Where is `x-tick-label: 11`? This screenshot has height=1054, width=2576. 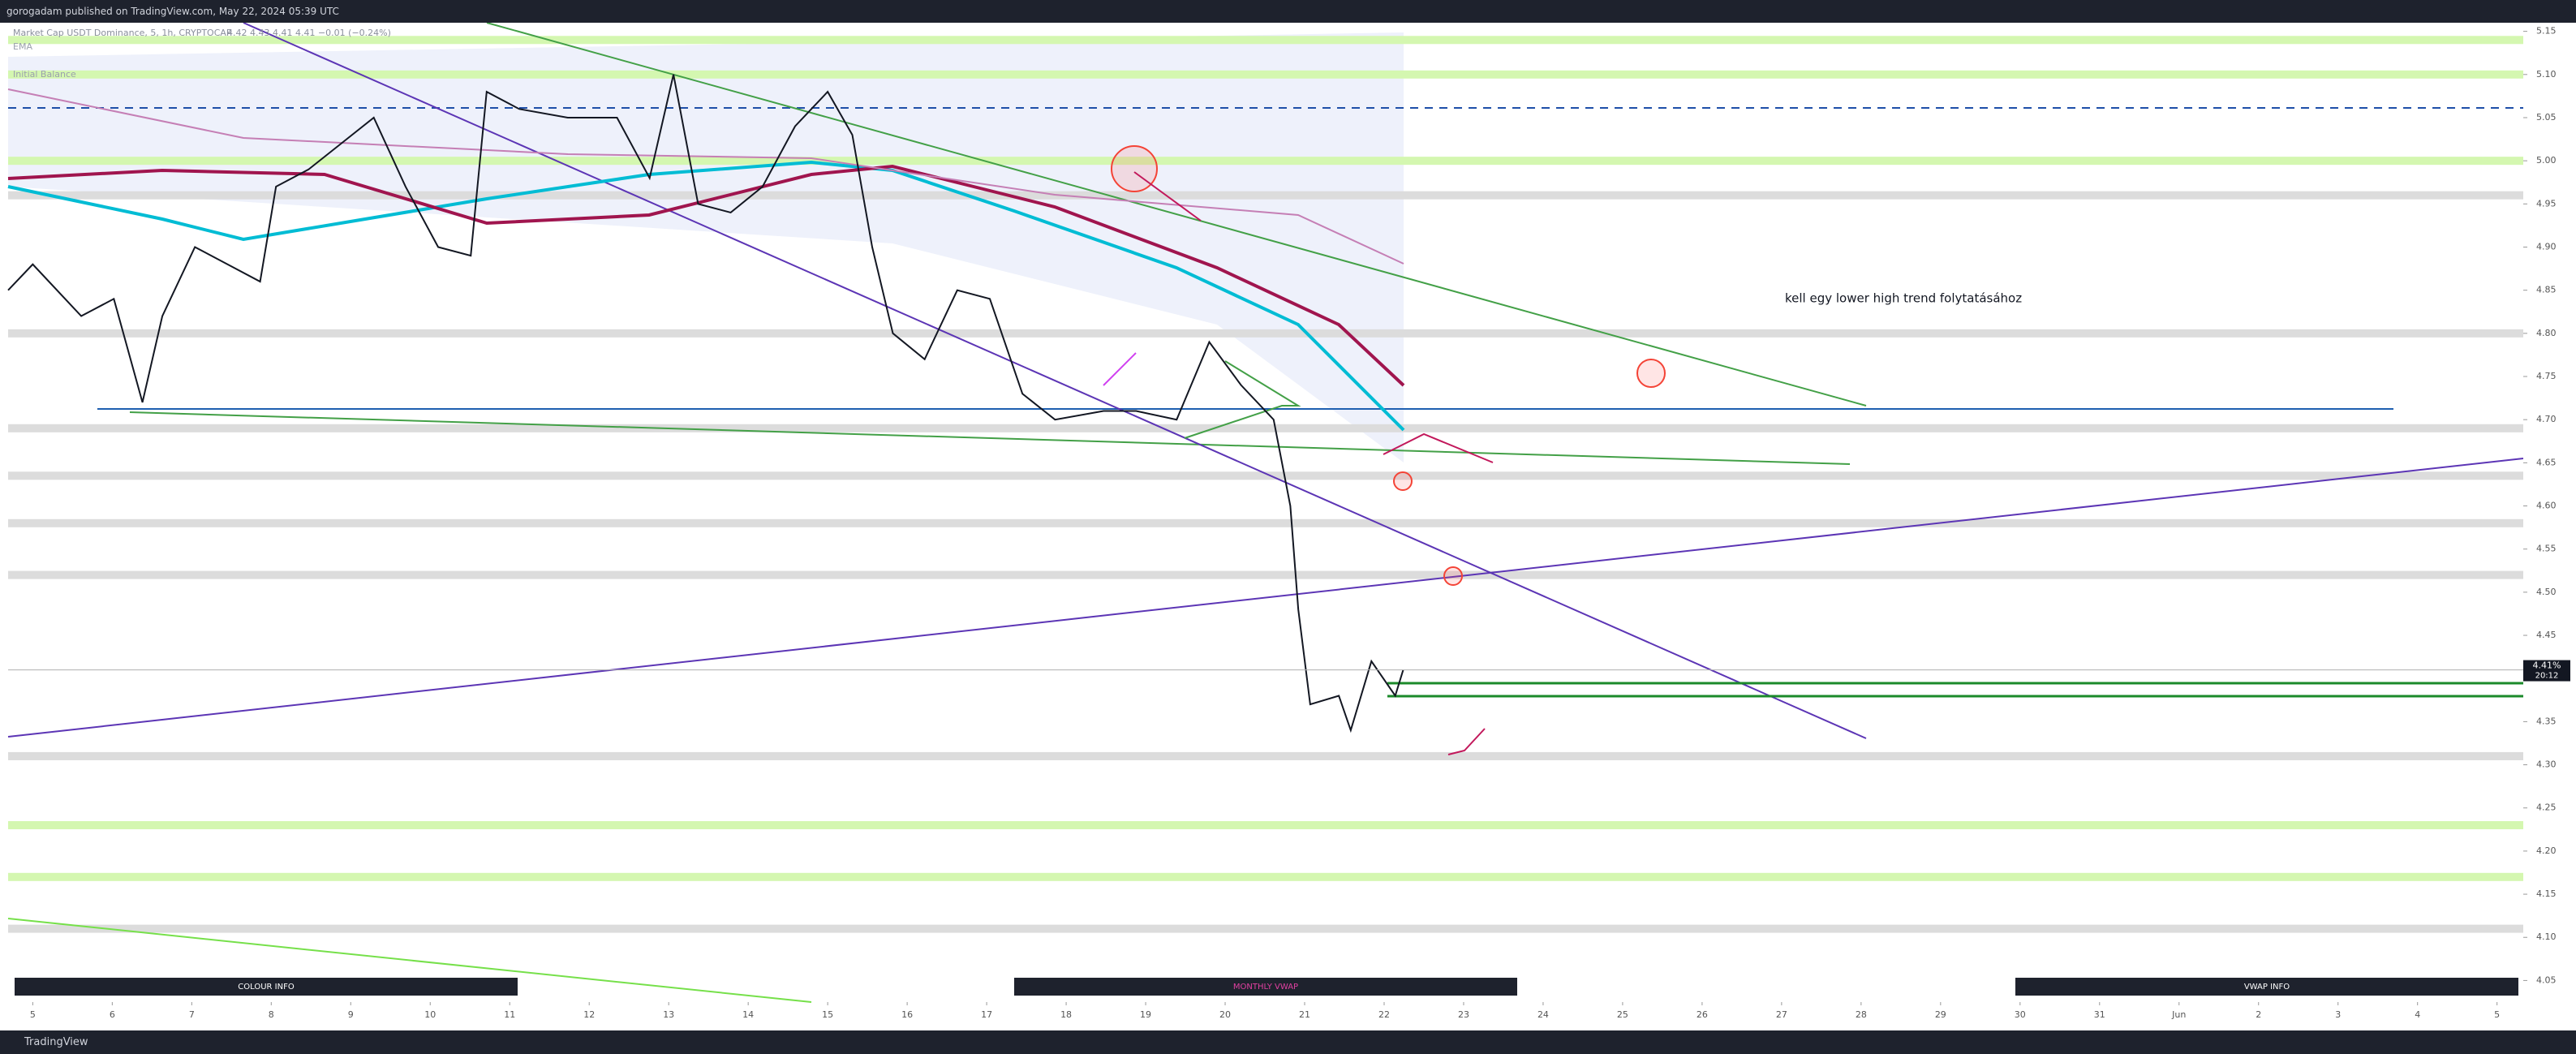
x-tick-label: 11 is located at coordinates (510, 1014).